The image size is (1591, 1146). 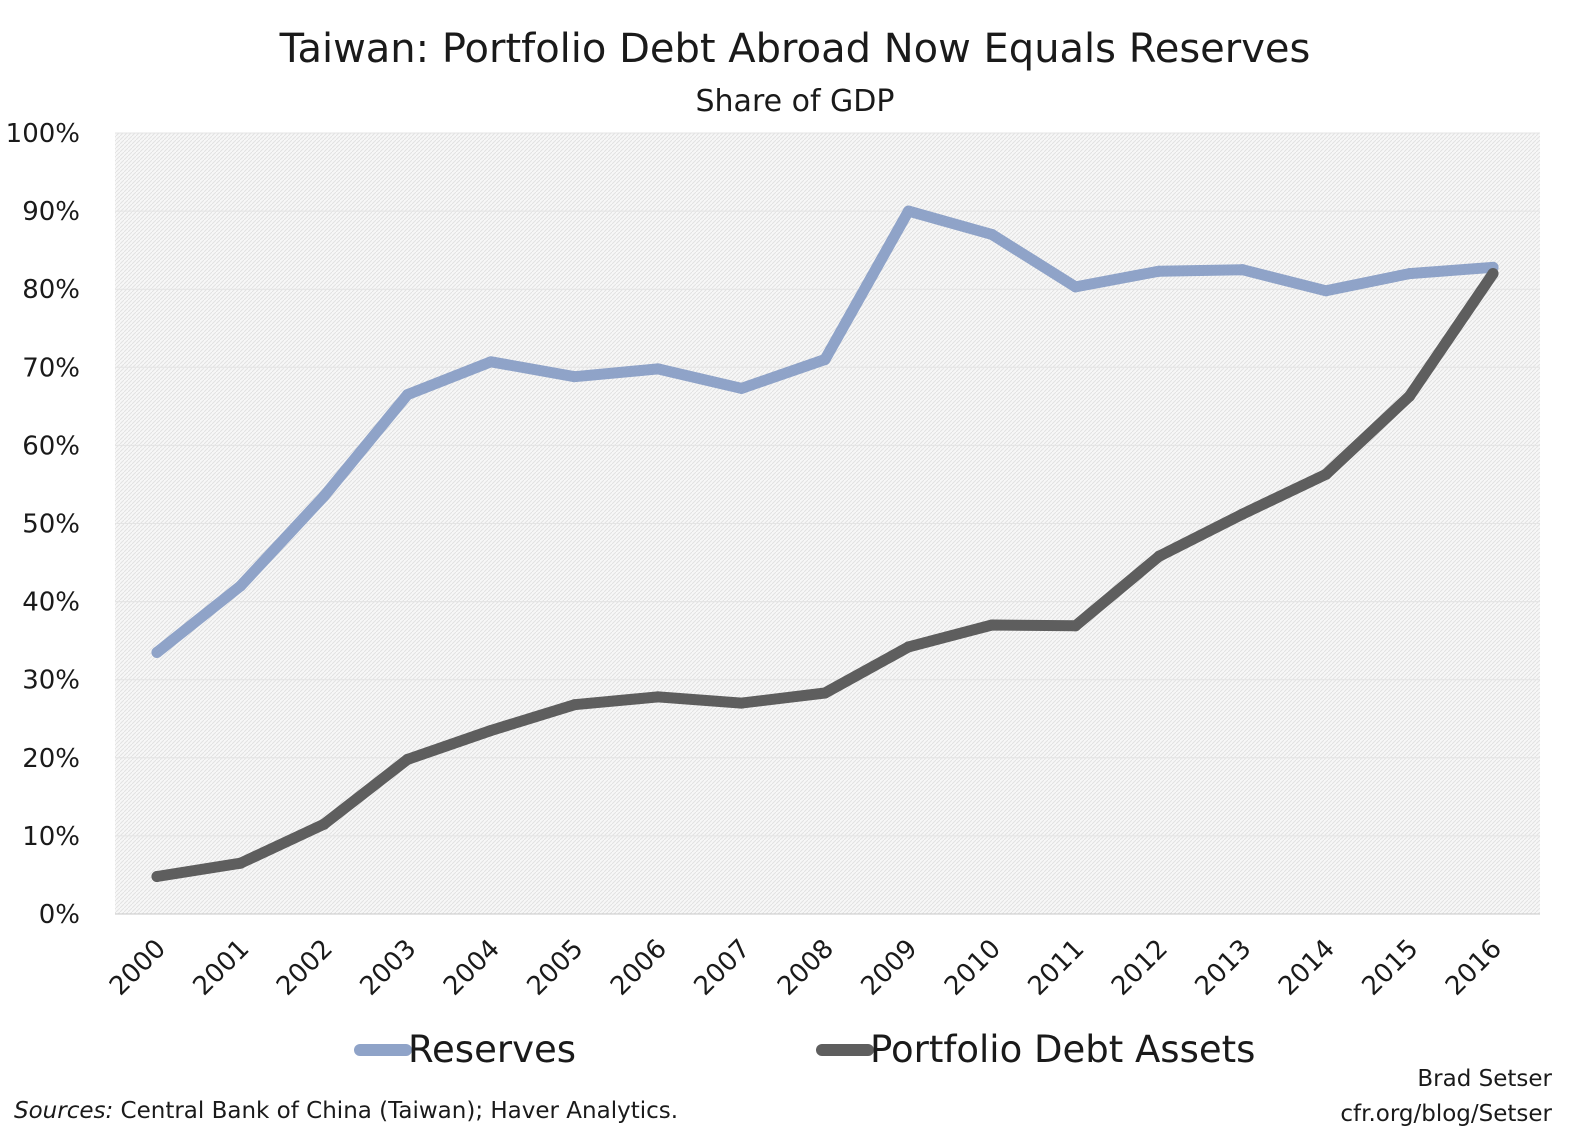 What do you see at coordinates (388, 968) in the screenshot?
I see `x-tick-label: 2003` at bounding box center [388, 968].